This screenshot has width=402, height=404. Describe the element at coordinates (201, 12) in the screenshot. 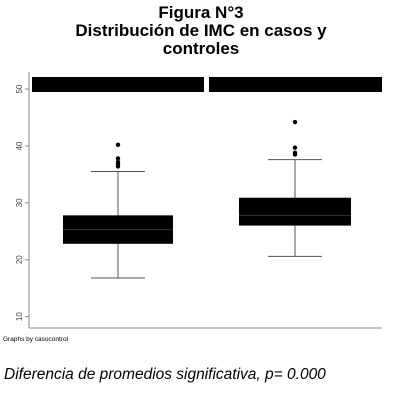

I see `figure-number: Figura N°3` at that location.